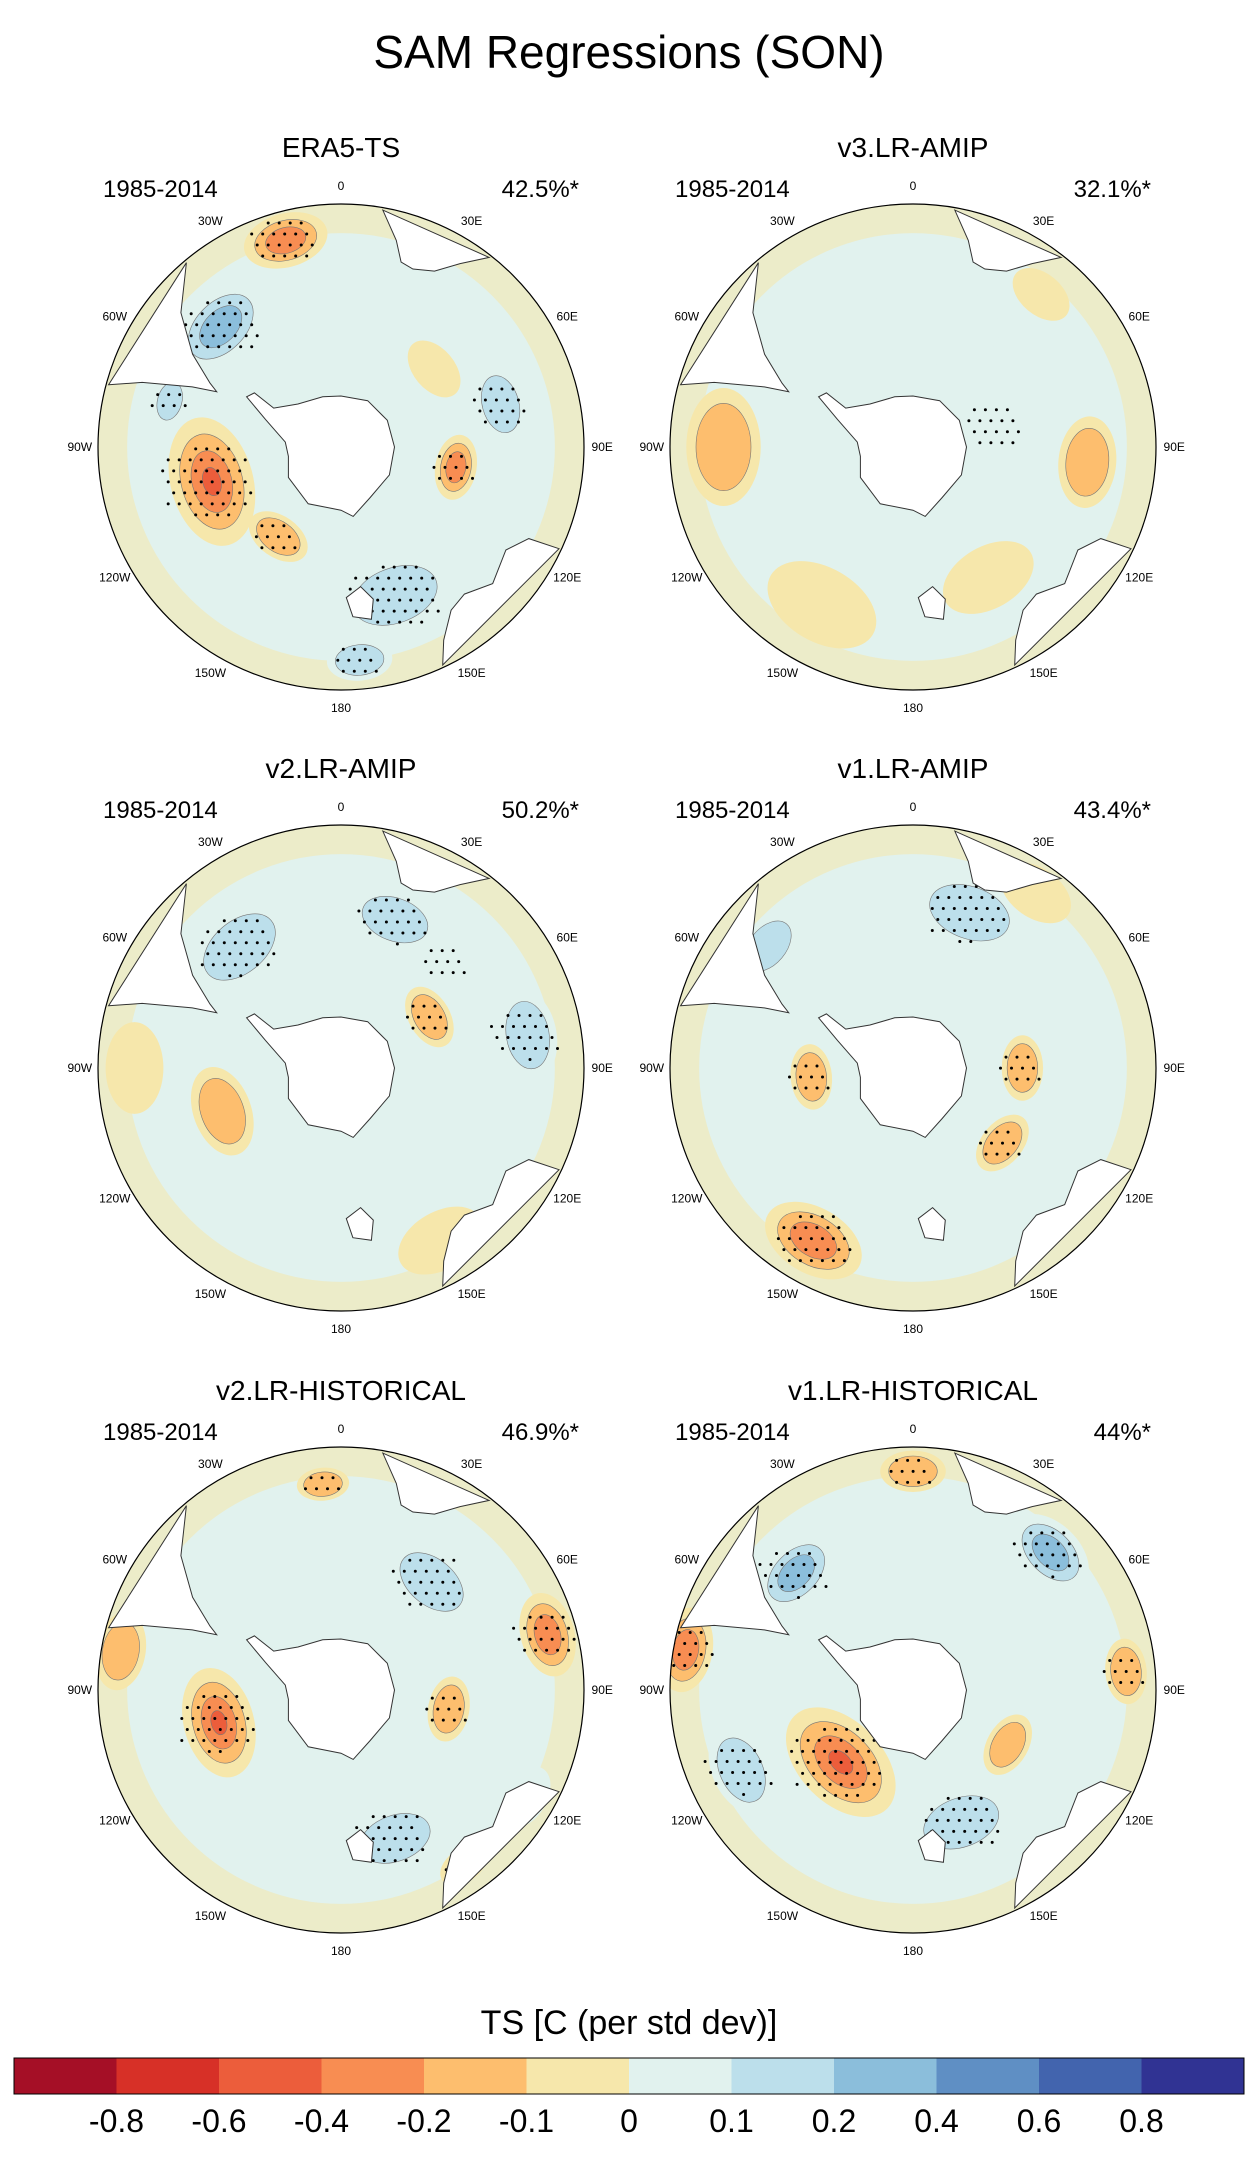 The width and height of the screenshot is (1258, 2162). I want to click on panel-title: v1.LR-HISTORICAL, so click(913, 1390).